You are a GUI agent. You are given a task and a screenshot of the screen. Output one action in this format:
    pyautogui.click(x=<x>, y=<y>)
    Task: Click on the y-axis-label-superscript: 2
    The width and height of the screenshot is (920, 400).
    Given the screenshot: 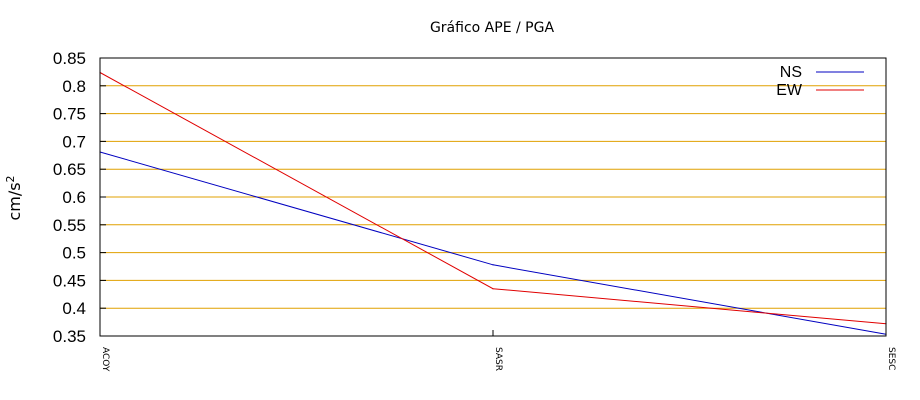 What is the action you would take?
    pyautogui.click(x=10, y=178)
    